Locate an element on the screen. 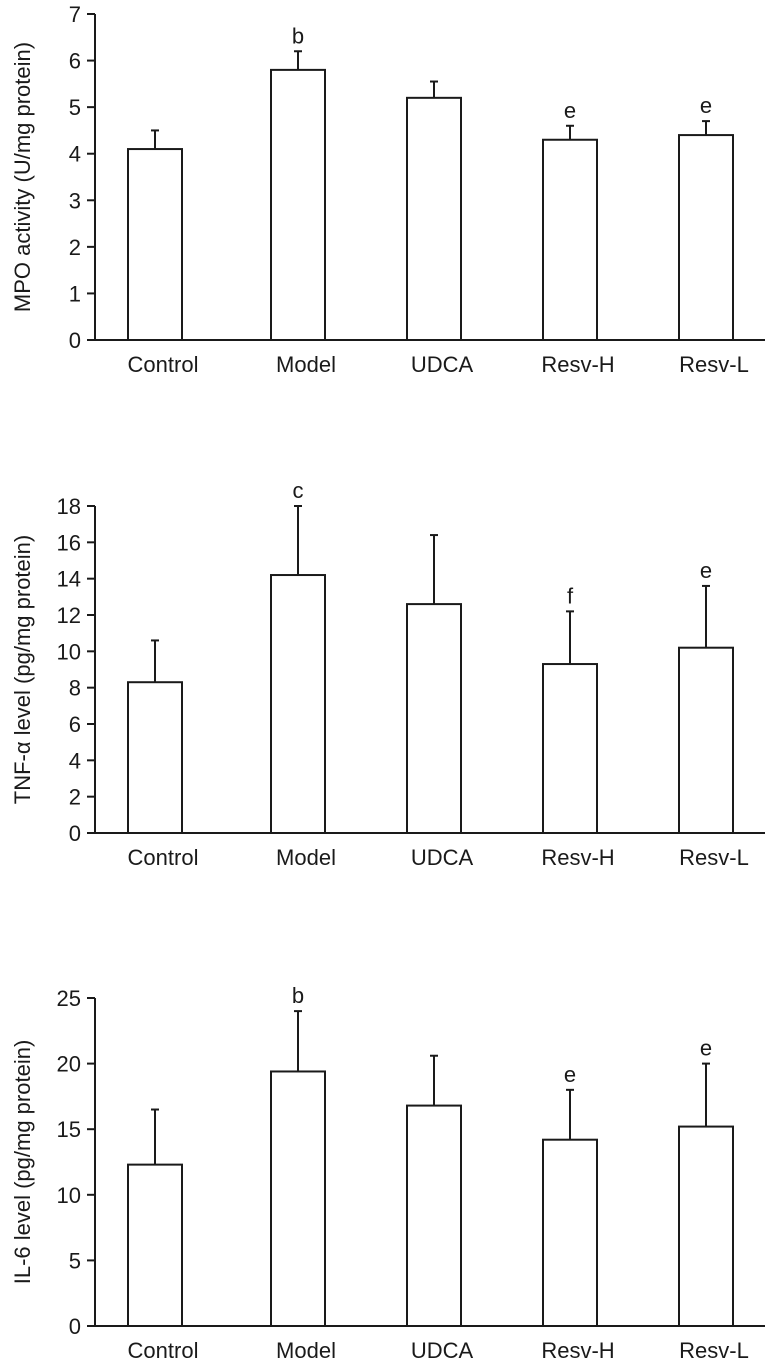 The width and height of the screenshot is (781, 1371). y-tick-label: 3 is located at coordinates (75, 200).